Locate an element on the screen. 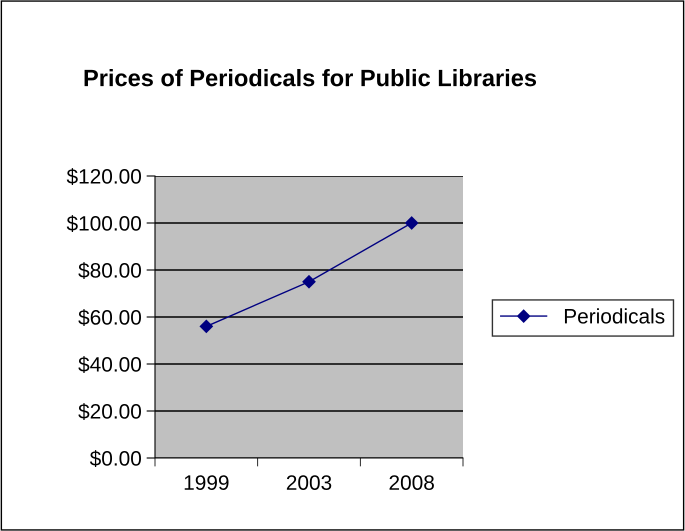  x-tick-label: 2003 is located at coordinates (309, 482).